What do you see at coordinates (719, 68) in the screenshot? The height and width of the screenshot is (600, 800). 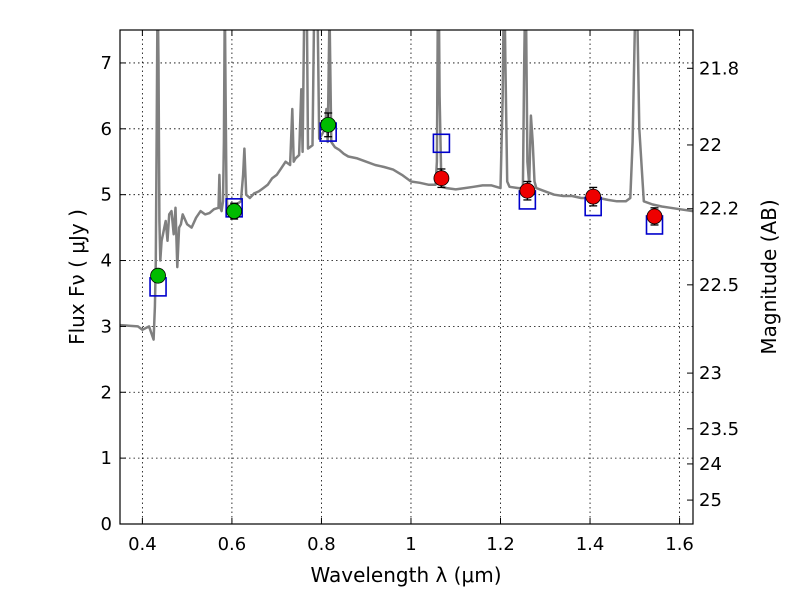 I see `magnitude-tick-label: 21.8` at bounding box center [719, 68].